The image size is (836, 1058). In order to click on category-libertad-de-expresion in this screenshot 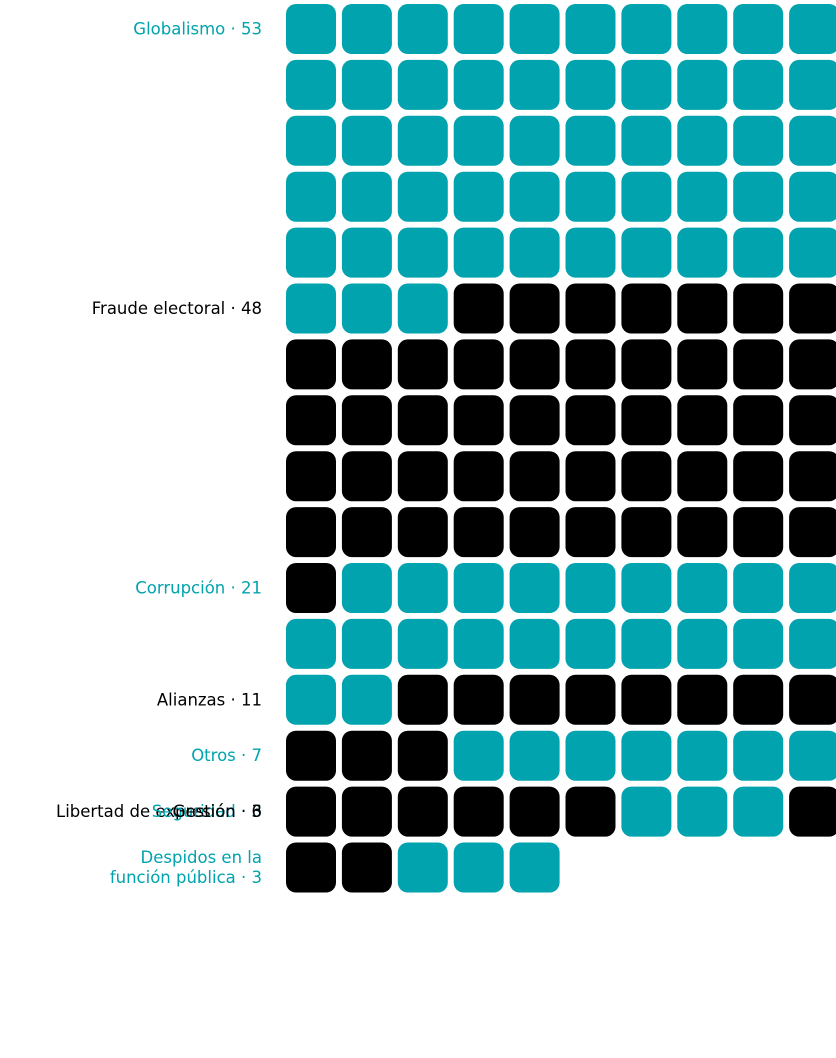, I will do `click(451, 811)`.